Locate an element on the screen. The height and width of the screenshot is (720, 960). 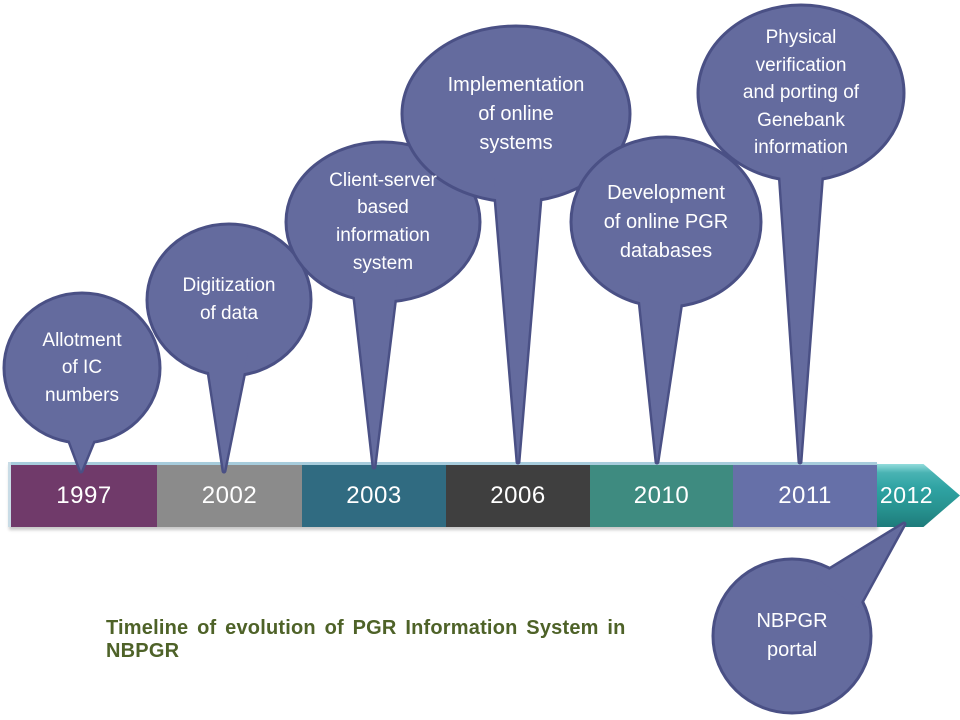
year-label-2003: 2003 is located at coordinates (374, 495).